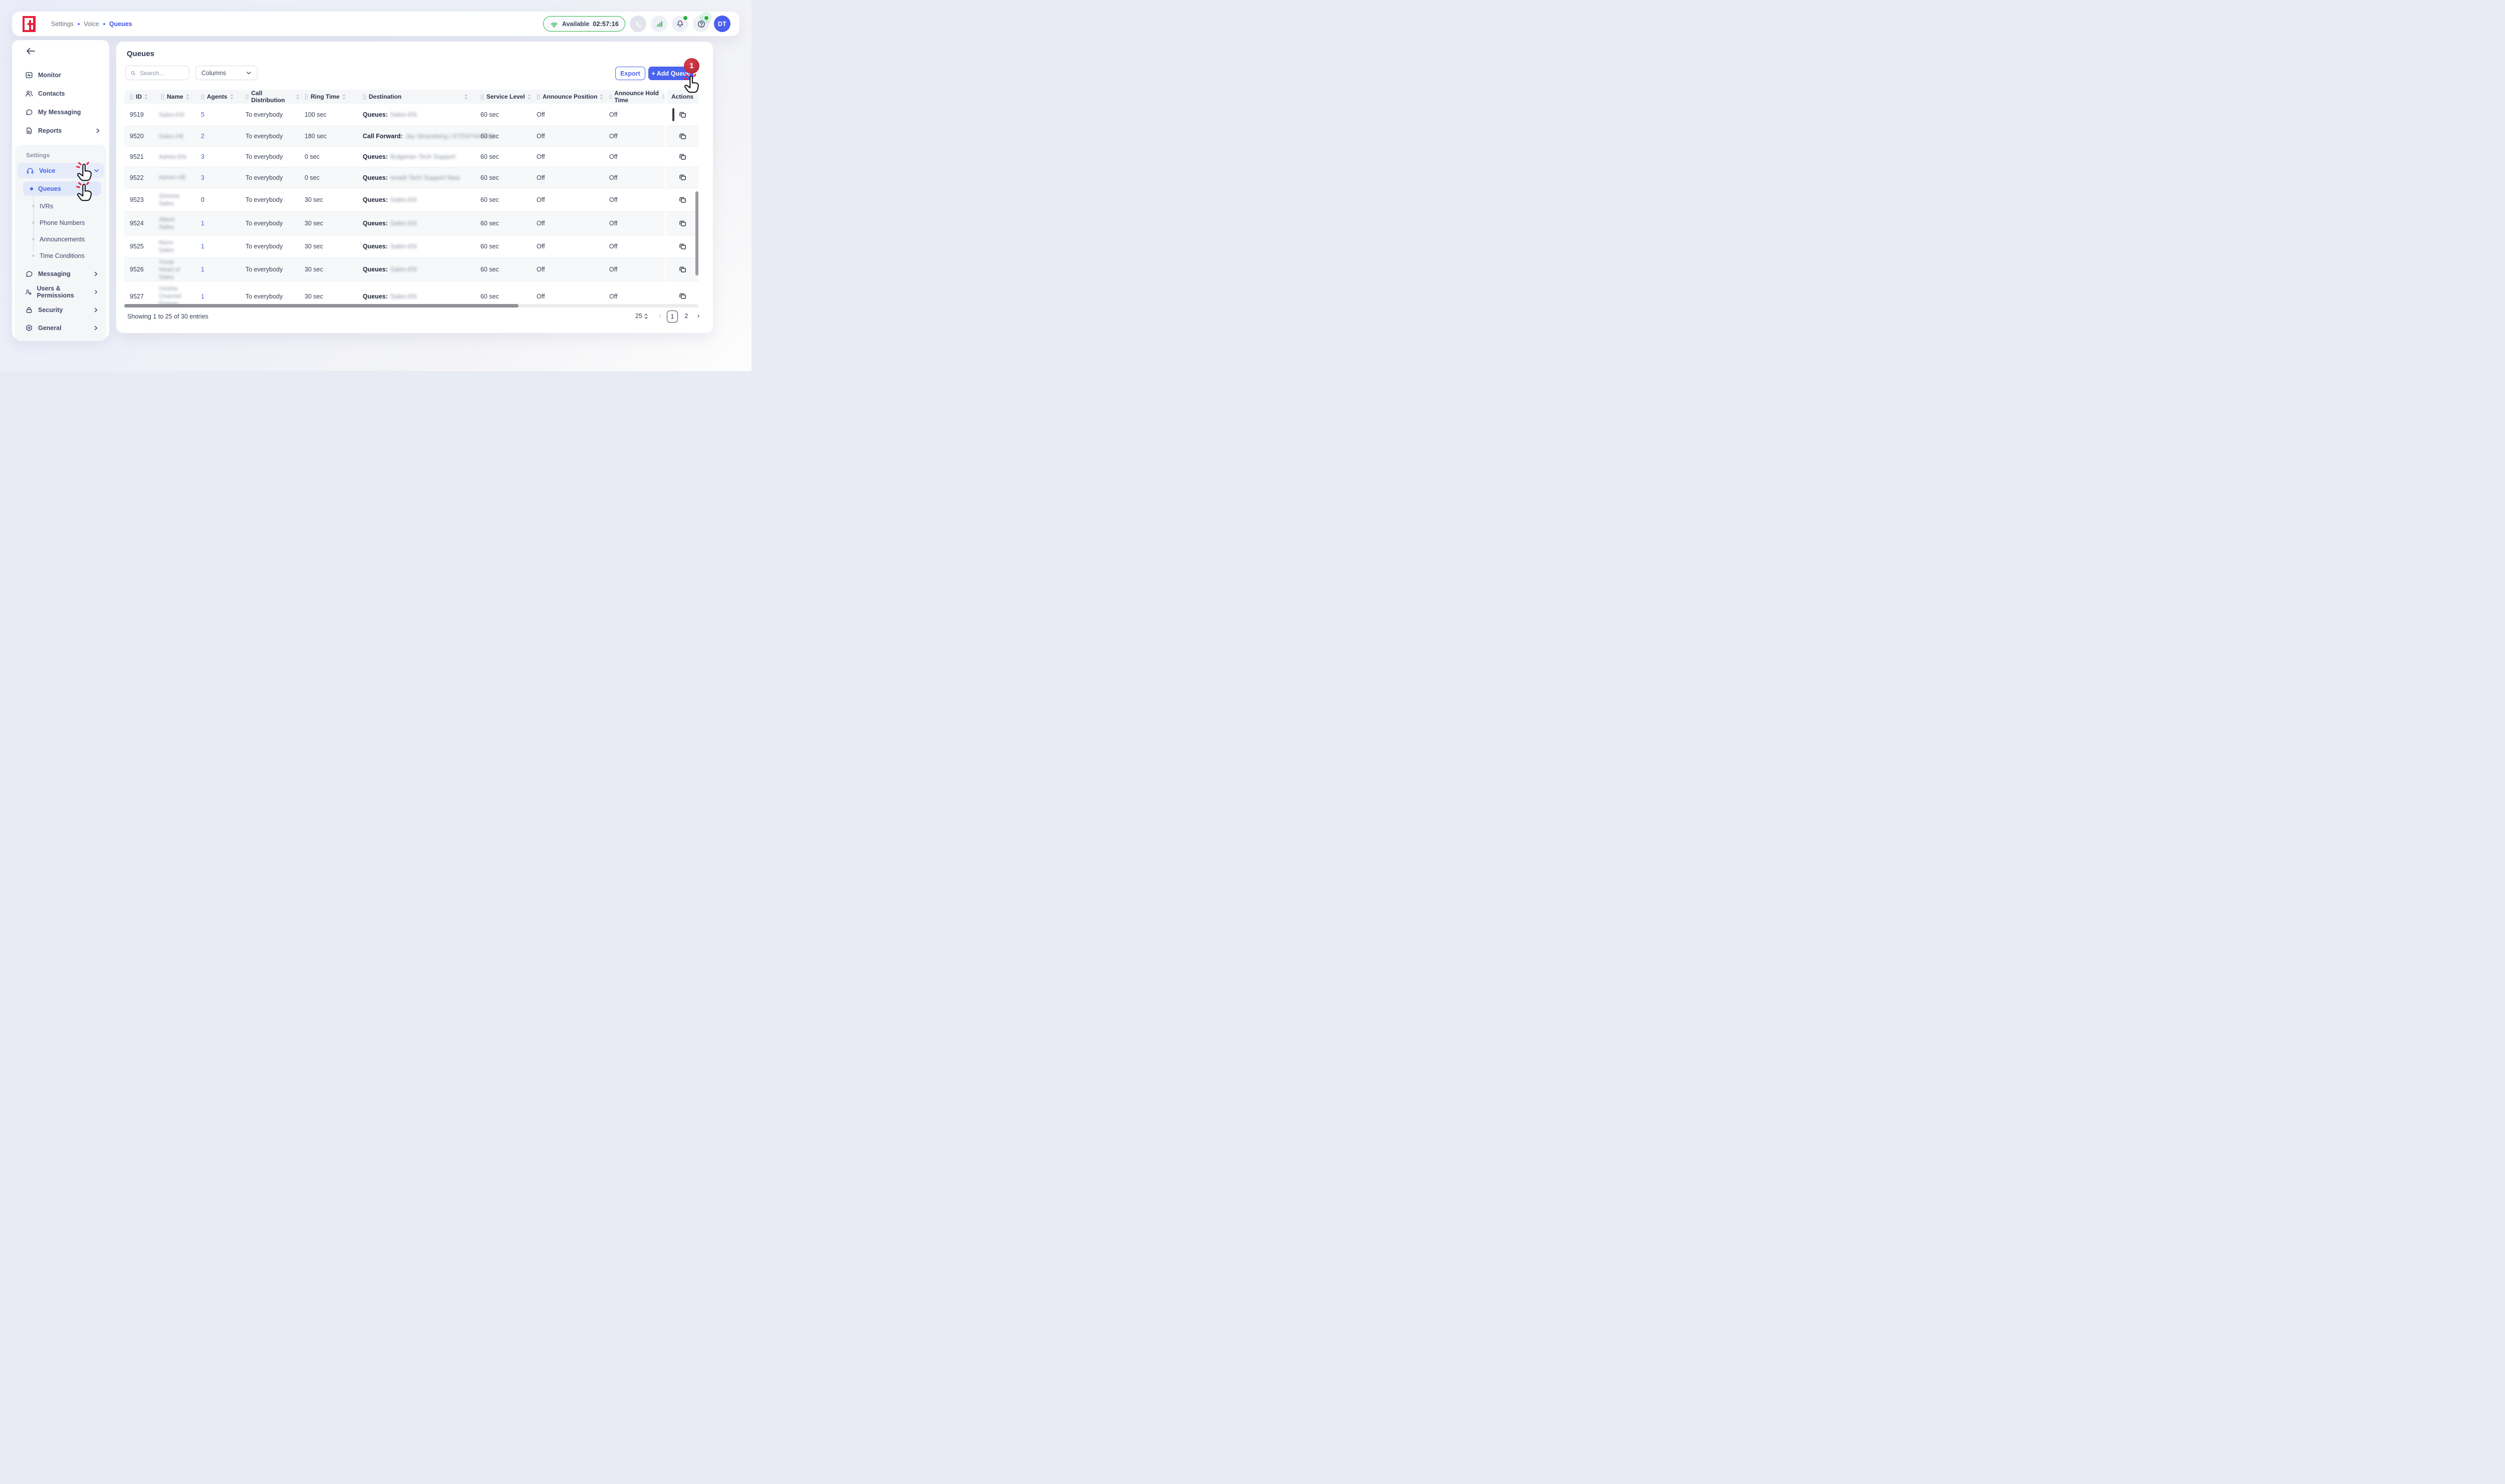  Describe the element at coordinates (321, 306) in the screenshot. I see `horizontal-scrollbar-thumb` at that location.